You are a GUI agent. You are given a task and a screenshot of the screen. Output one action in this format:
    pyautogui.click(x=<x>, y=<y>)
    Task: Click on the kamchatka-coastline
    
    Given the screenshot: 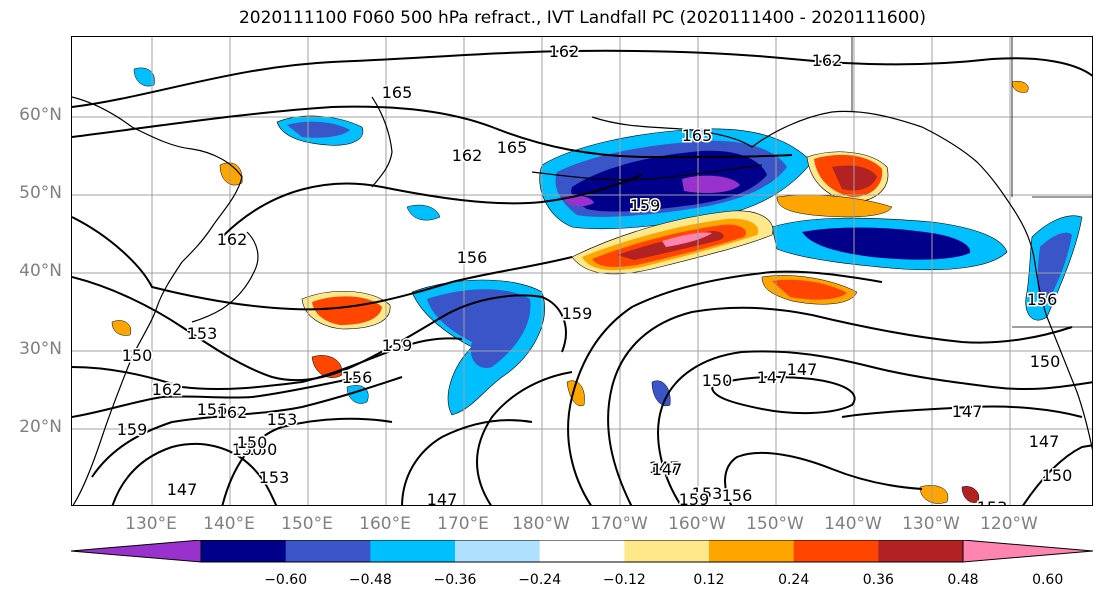 What is the action you would take?
    pyautogui.click(x=382, y=142)
    